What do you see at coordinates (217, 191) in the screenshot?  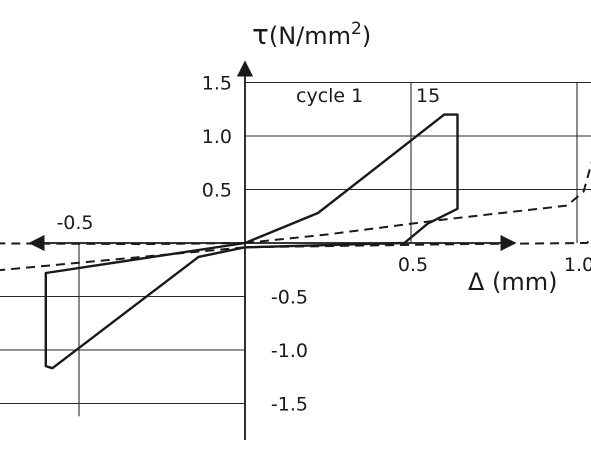 I see `y-tick-label: 0.5` at bounding box center [217, 191].